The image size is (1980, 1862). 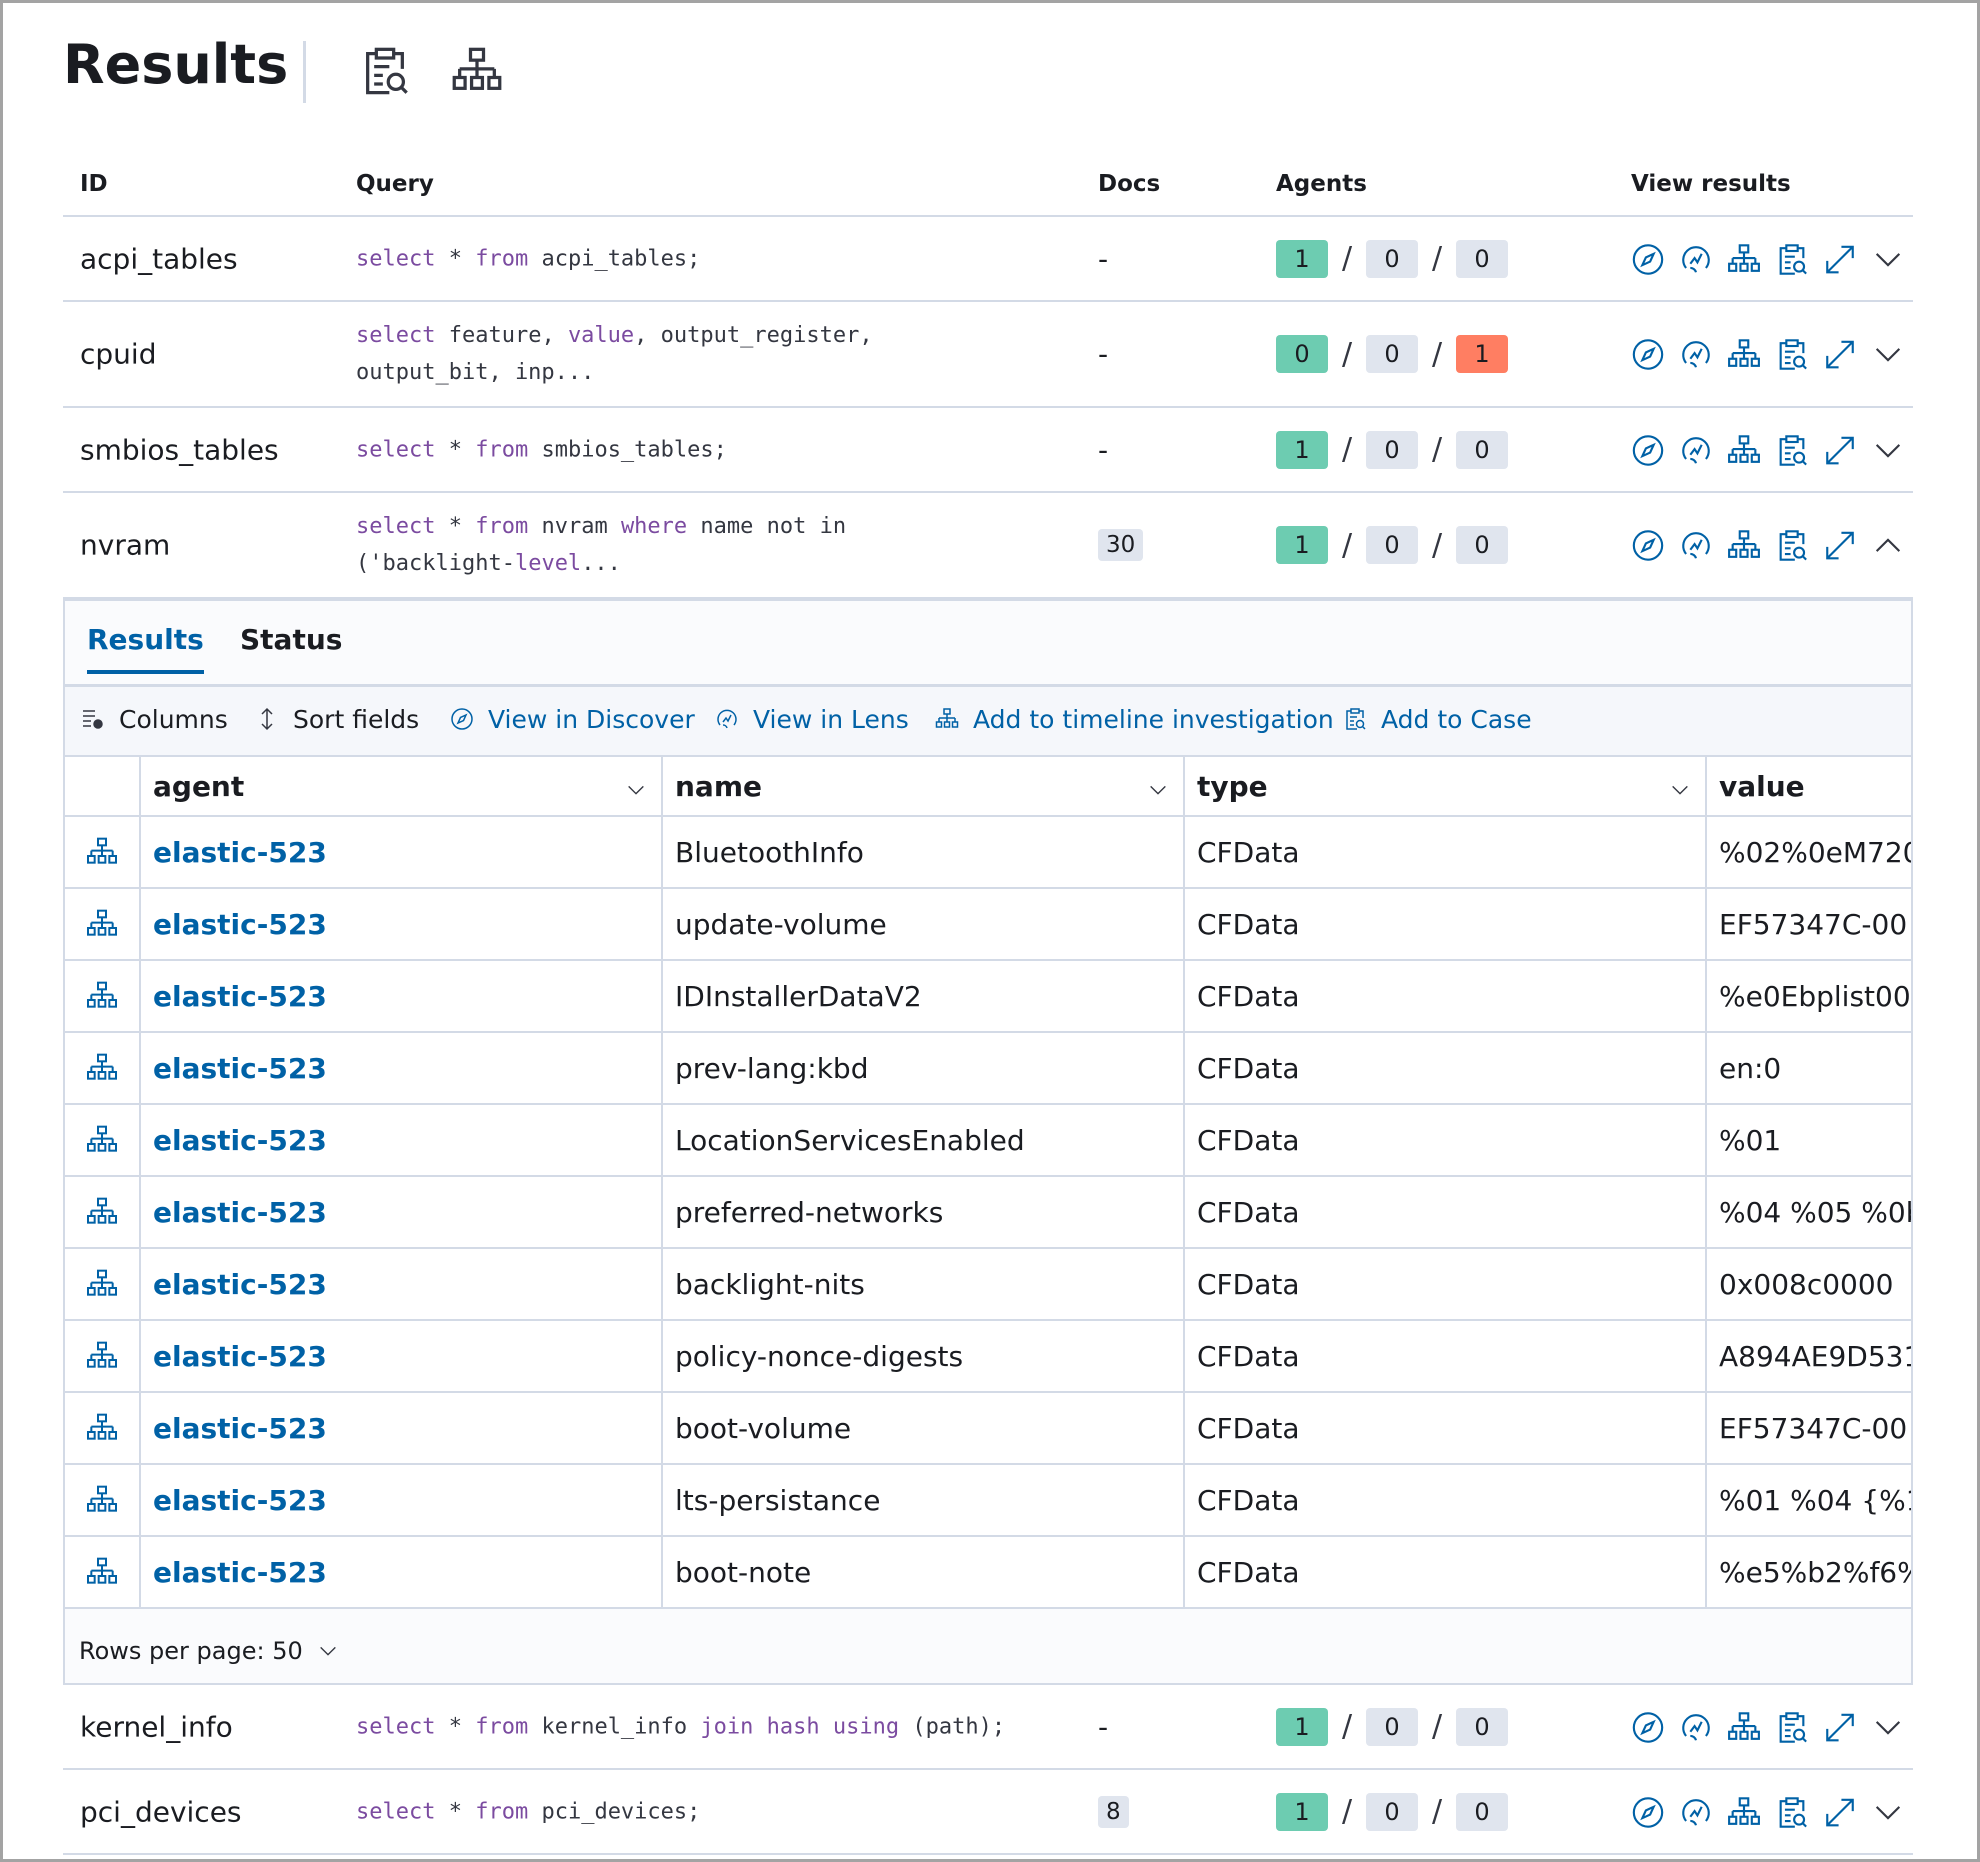 What do you see at coordinates (1153, 719) in the screenshot?
I see `toolbar-label: Add to timeline investigation` at bounding box center [1153, 719].